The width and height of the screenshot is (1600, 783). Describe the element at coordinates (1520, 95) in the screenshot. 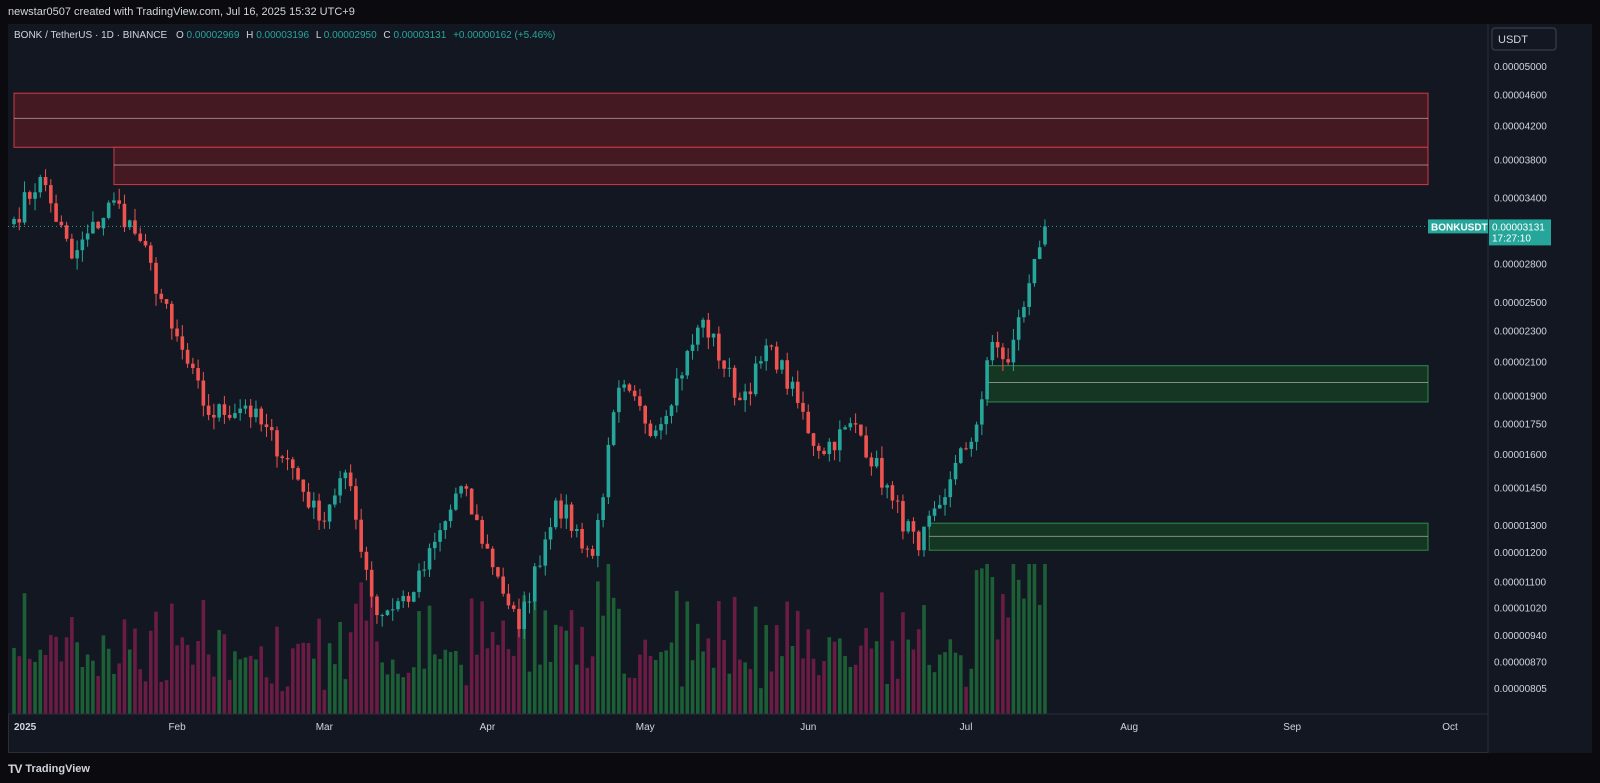

I see `y-tick-label: 0.00004600` at that location.